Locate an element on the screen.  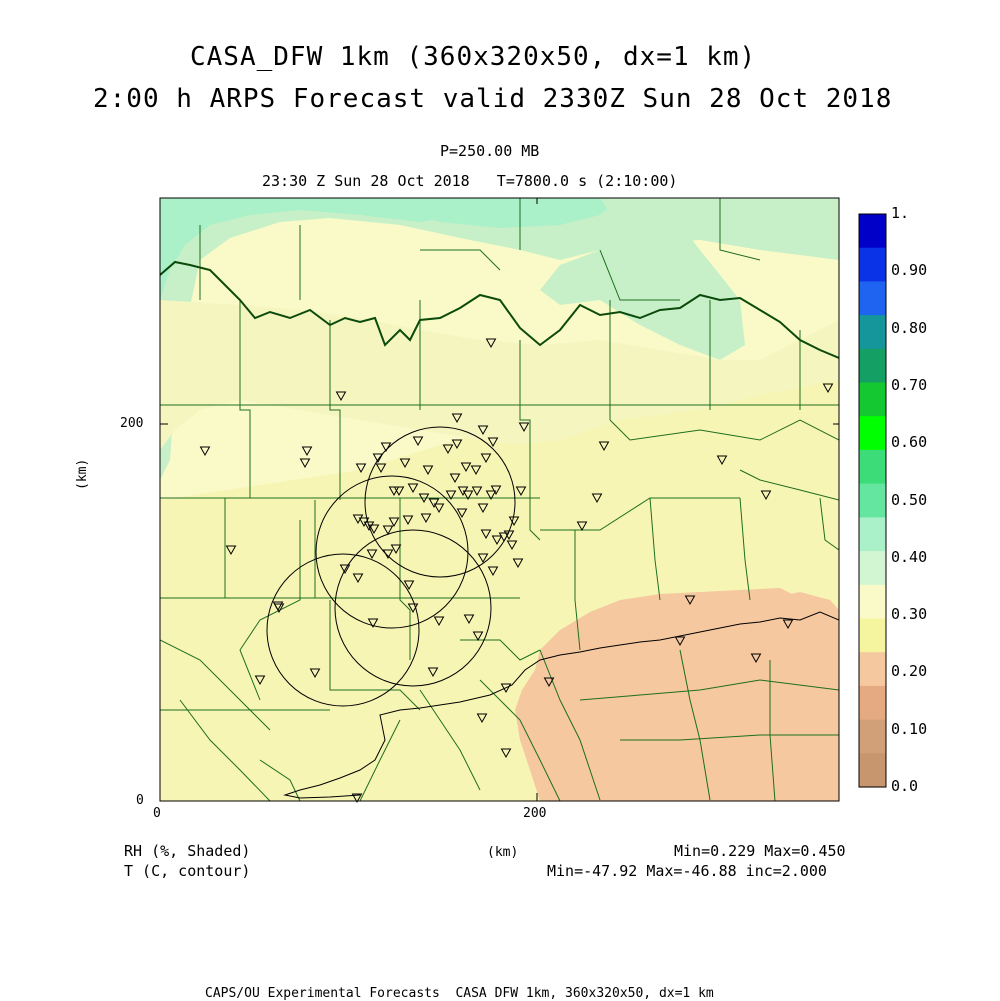
colorbar-label: 0.60 is located at coordinates (909, 442).